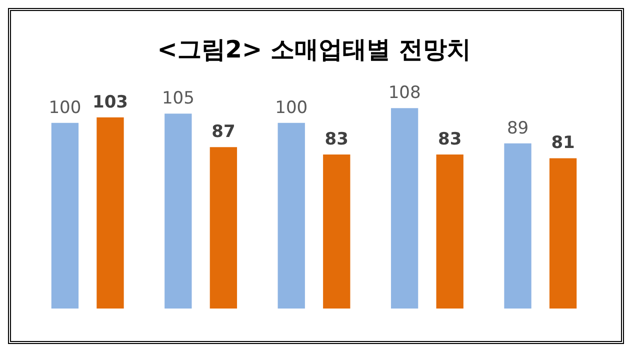  Describe the element at coordinates (563, 143) in the screenshot. I see `data-label: 81` at that location.